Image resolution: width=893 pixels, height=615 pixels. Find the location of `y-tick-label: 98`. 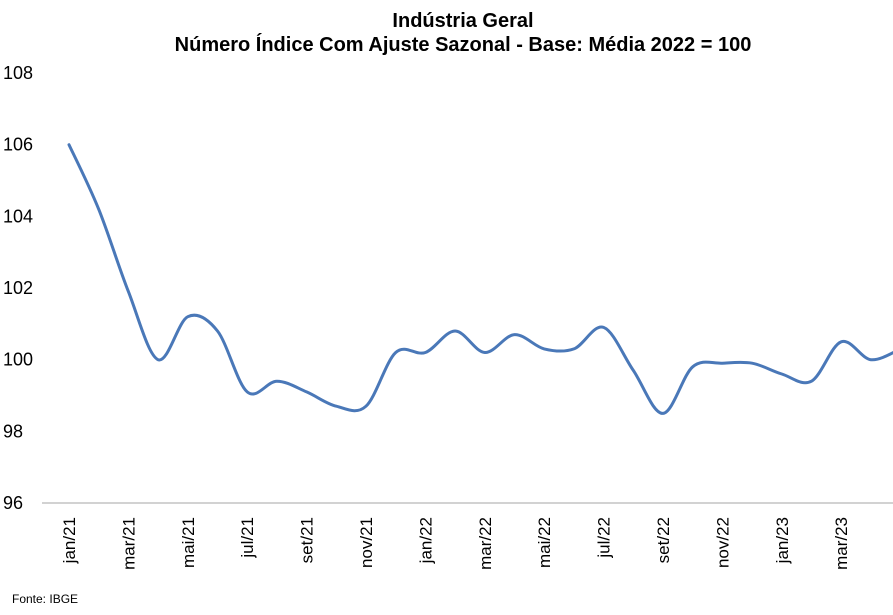

y-tick-label: 98 is located at coordinates (13, 431).